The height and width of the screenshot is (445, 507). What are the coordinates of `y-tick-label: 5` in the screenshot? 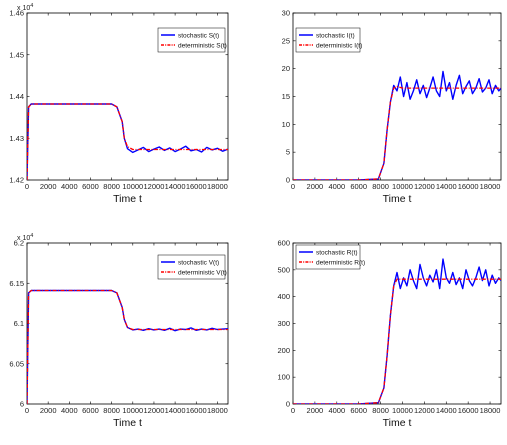 It's located at (288, 152).